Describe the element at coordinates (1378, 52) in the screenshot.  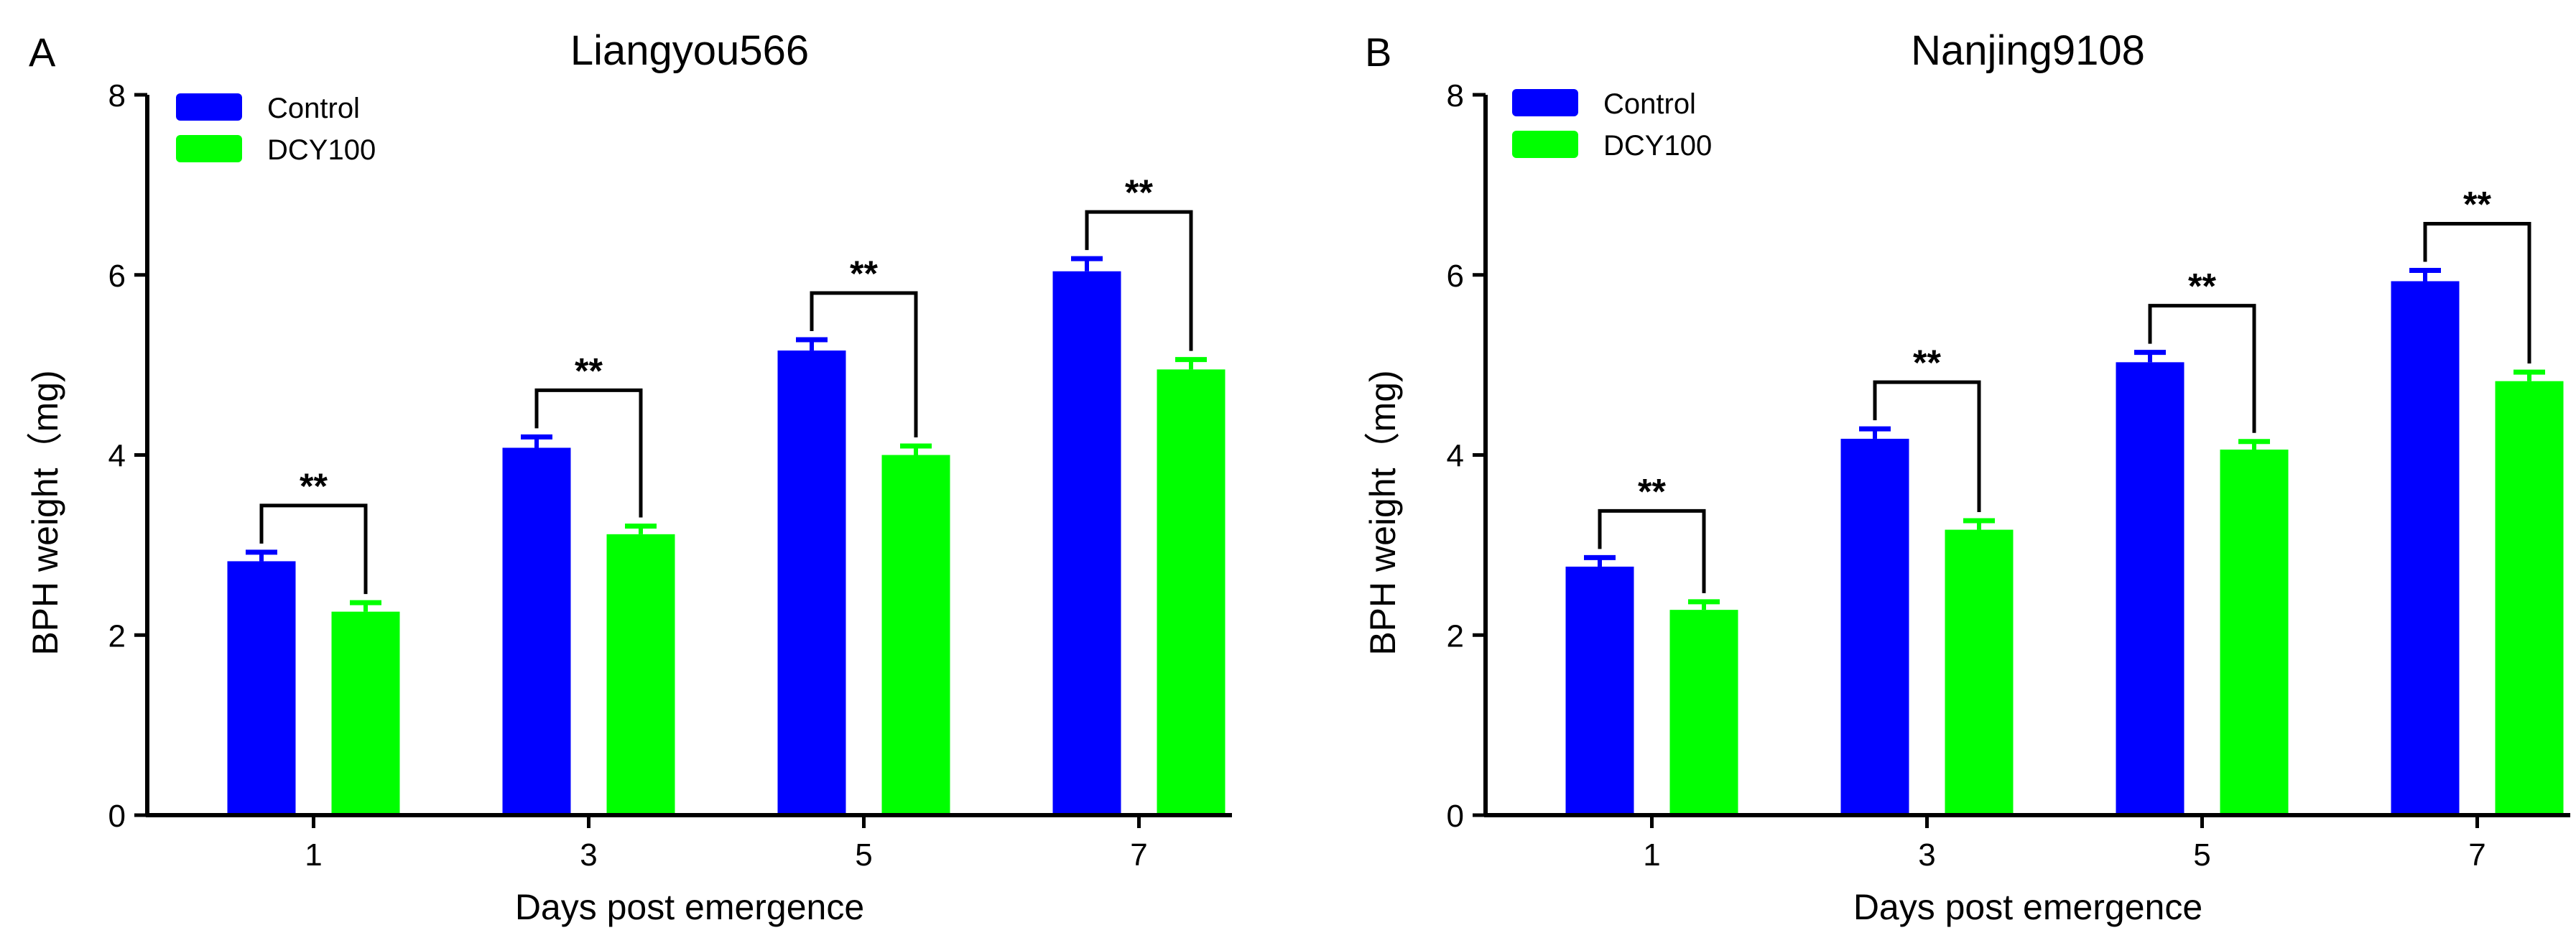
I see `panel-letter: B` at that location.